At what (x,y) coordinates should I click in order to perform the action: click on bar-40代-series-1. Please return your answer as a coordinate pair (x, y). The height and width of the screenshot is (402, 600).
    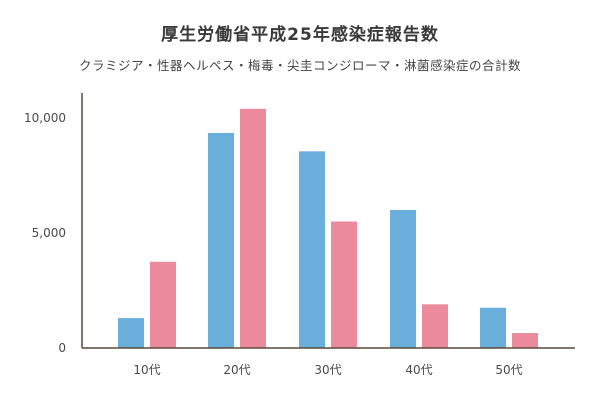
    Looking at the image, I should click on (403, 279).